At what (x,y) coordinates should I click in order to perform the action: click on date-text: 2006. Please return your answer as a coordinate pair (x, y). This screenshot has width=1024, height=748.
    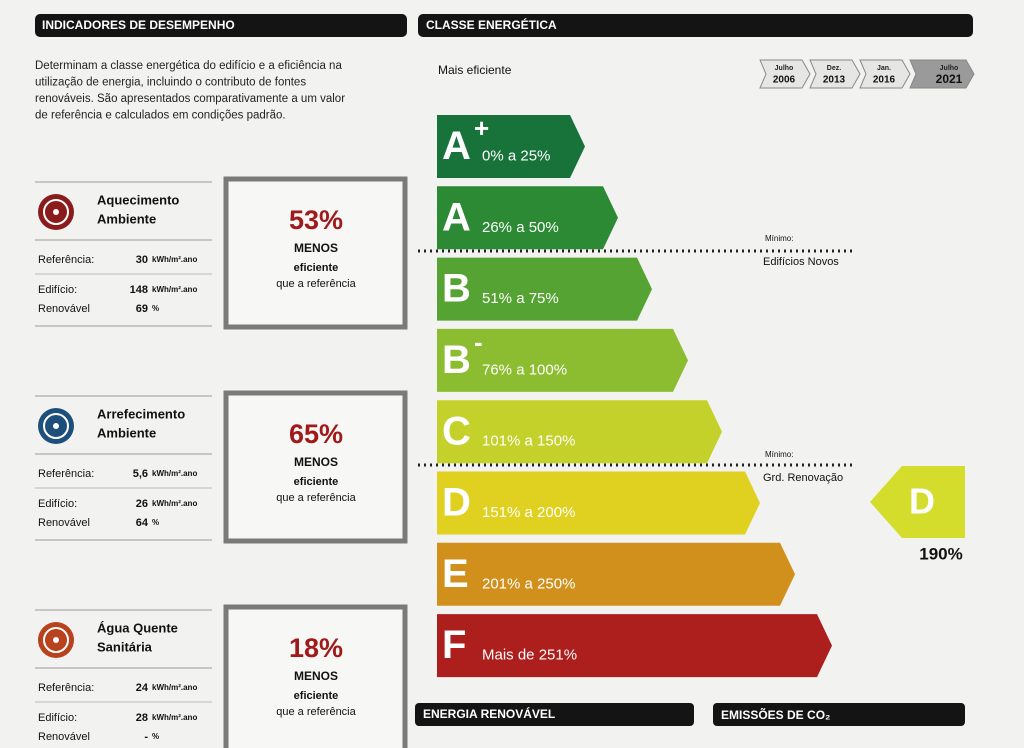
    Looking at the image, I should click on (784, 80).